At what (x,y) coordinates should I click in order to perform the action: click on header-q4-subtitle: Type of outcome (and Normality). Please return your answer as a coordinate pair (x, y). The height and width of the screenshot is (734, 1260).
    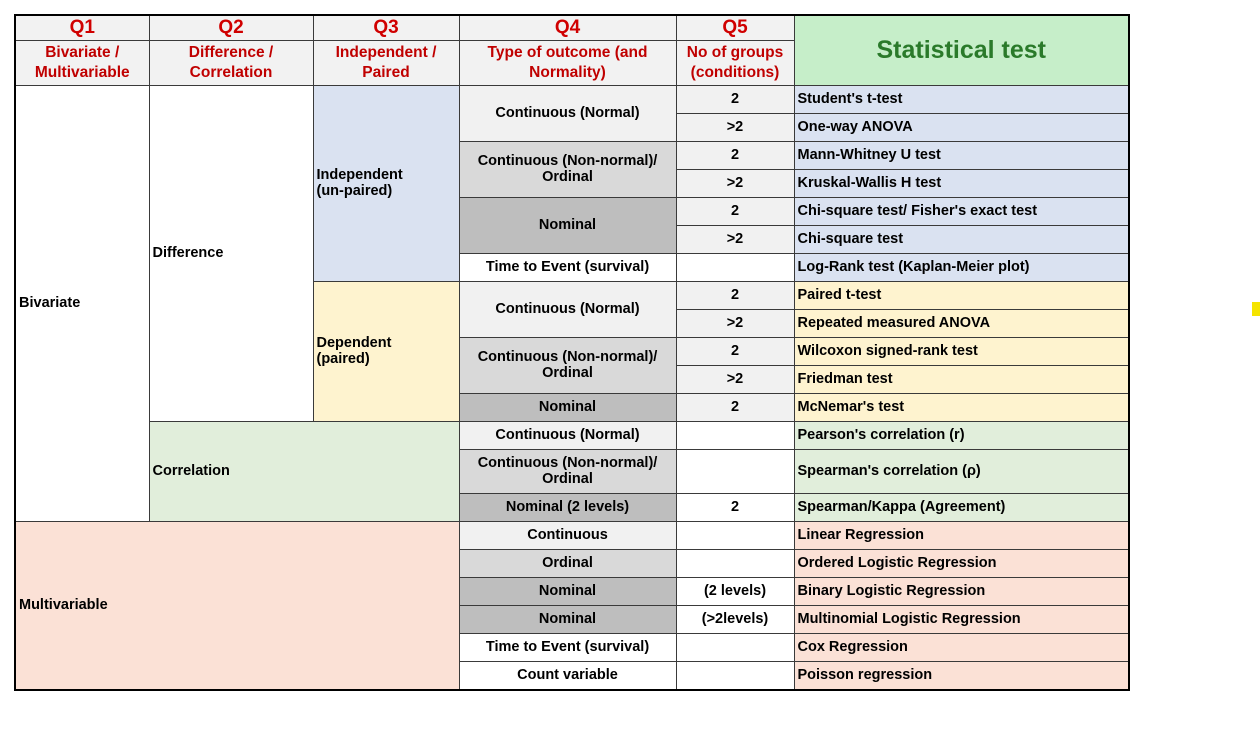
    Looking at the image, I should click on (567, 63).